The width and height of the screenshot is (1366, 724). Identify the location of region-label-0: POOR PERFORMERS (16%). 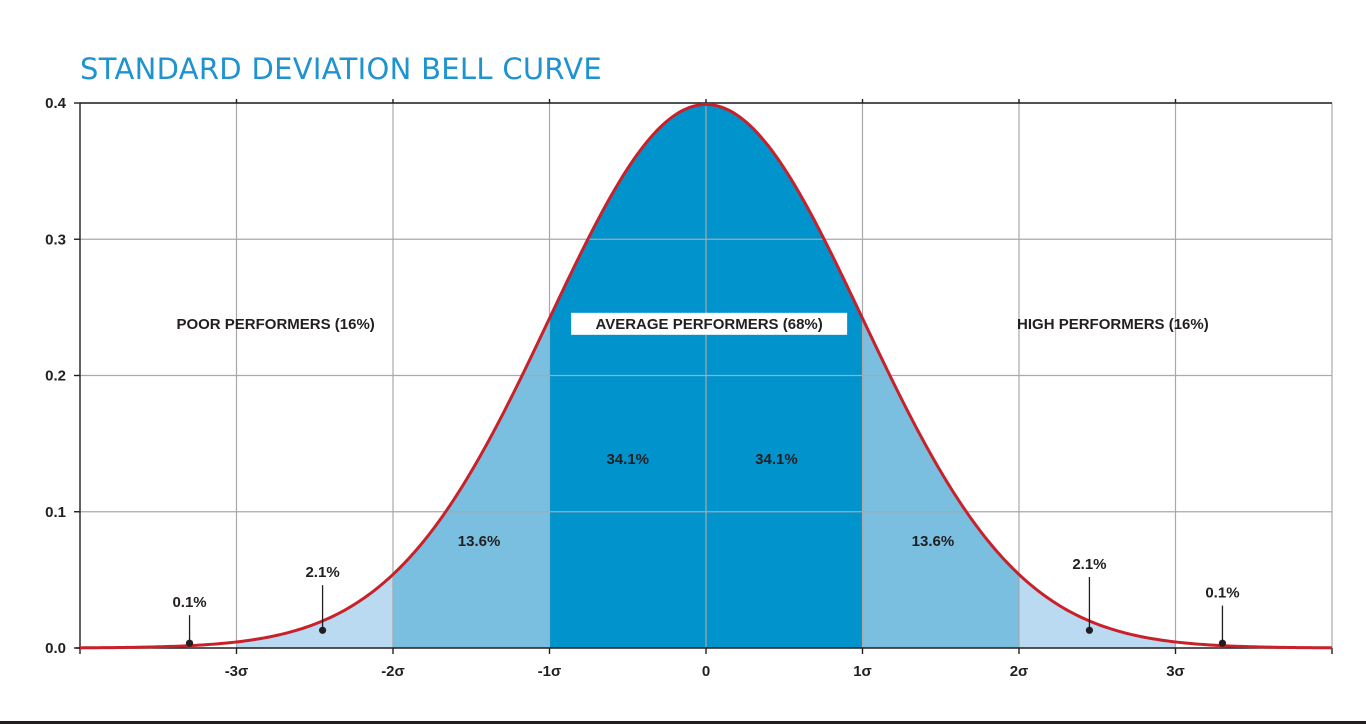
(275, 324).